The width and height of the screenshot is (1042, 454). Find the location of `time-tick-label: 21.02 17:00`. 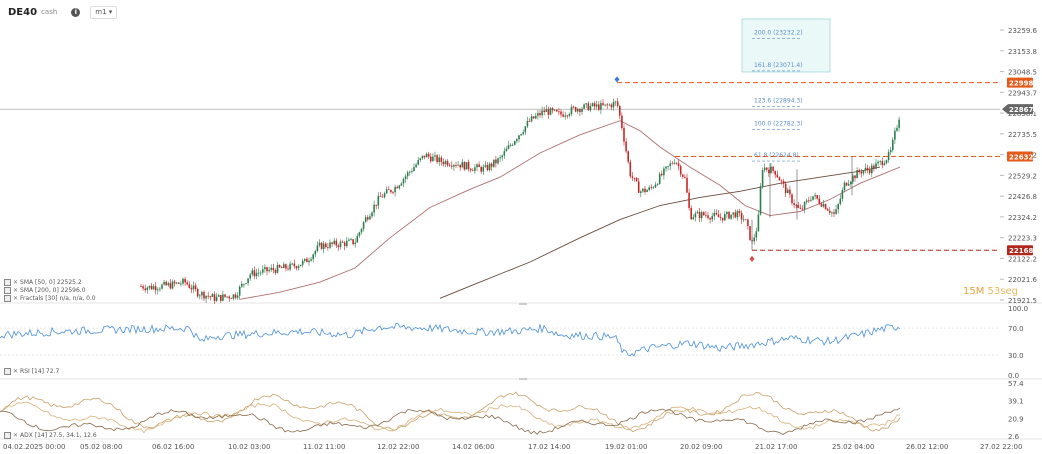

time-tick-label: 21.02 17:00 is located at coordinates (776, 447).